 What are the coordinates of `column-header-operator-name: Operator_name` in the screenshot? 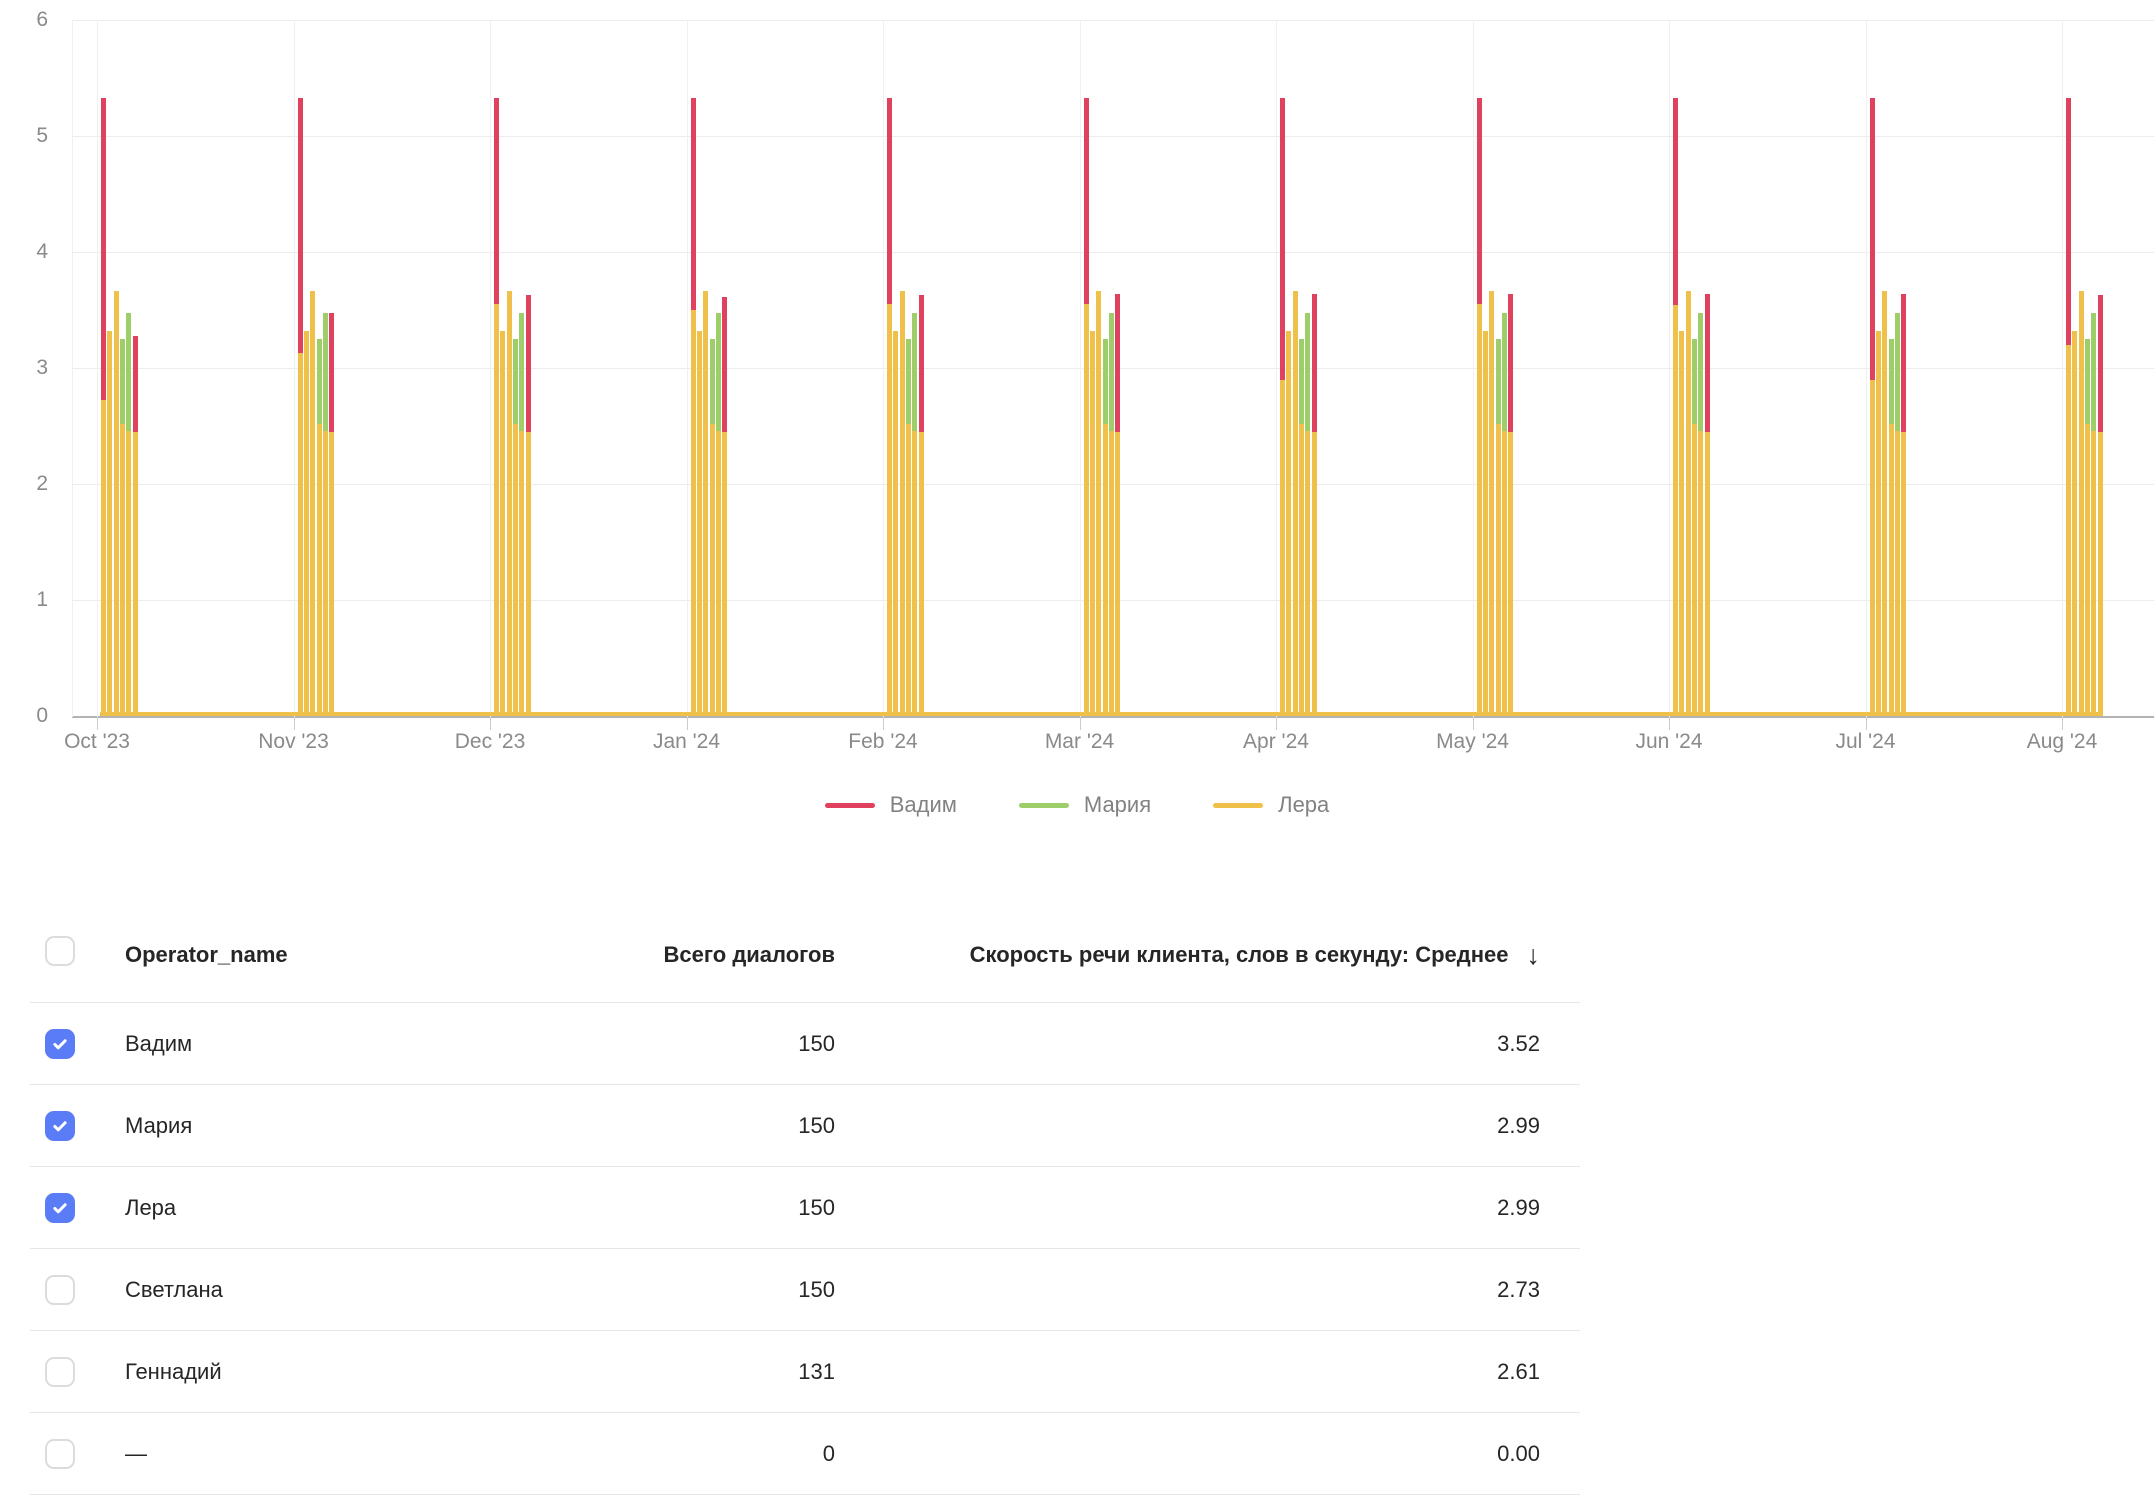 It's located at (206, 954).